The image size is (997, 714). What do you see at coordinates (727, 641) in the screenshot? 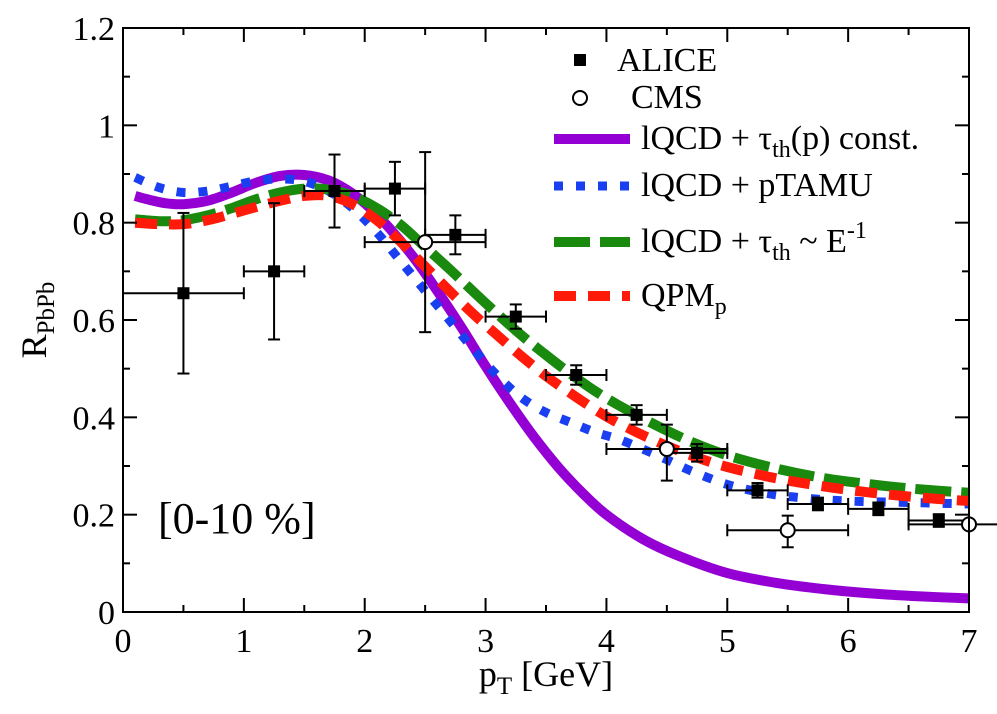
I see `x-tick-label: 5` at bounding box center [727, 641].